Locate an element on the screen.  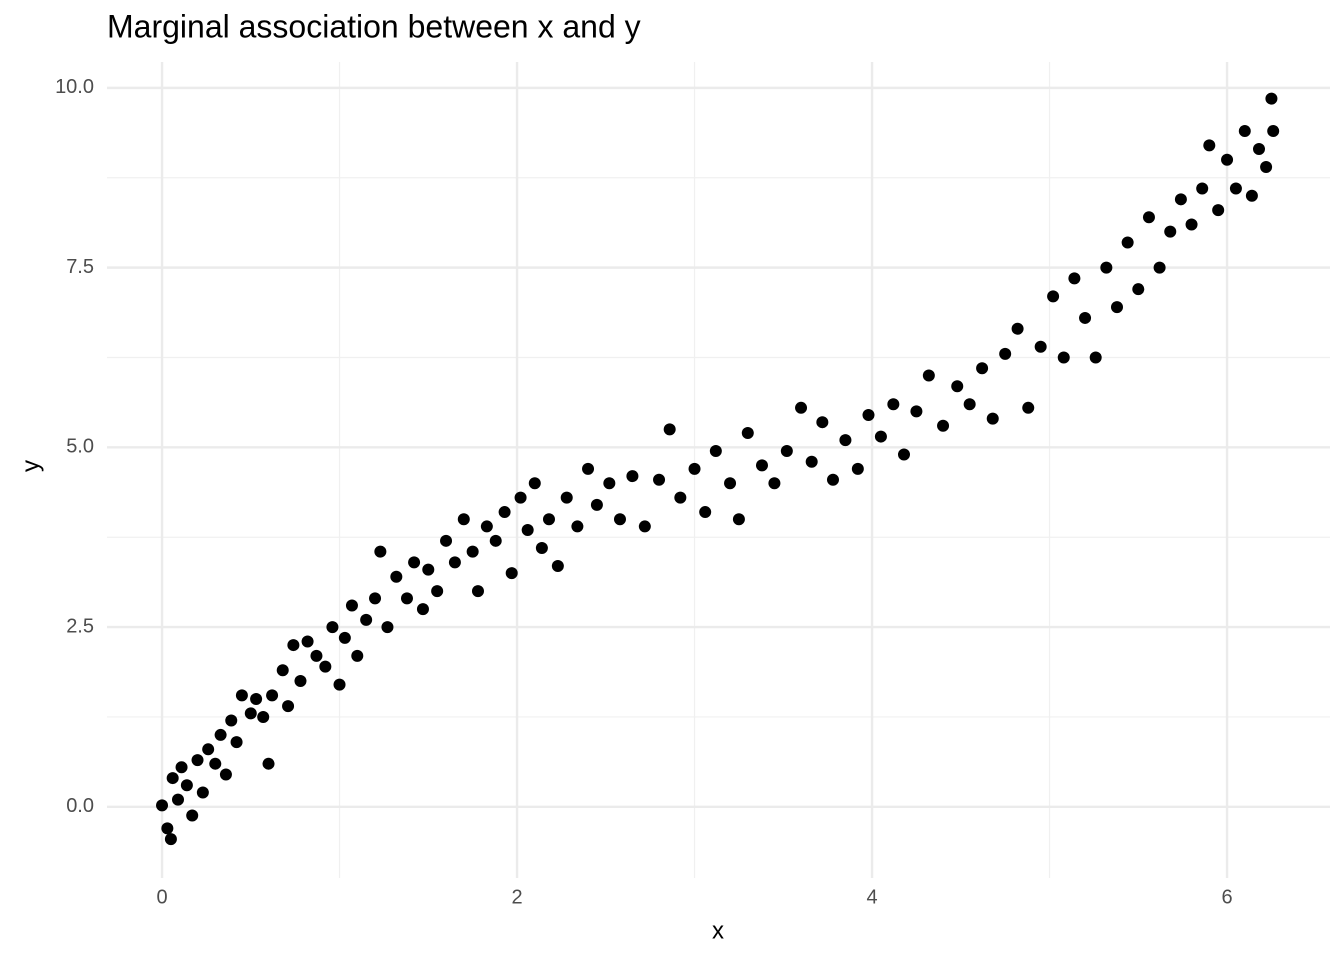
y-tick-label: 5.0 is located at coordinates (80, 447).